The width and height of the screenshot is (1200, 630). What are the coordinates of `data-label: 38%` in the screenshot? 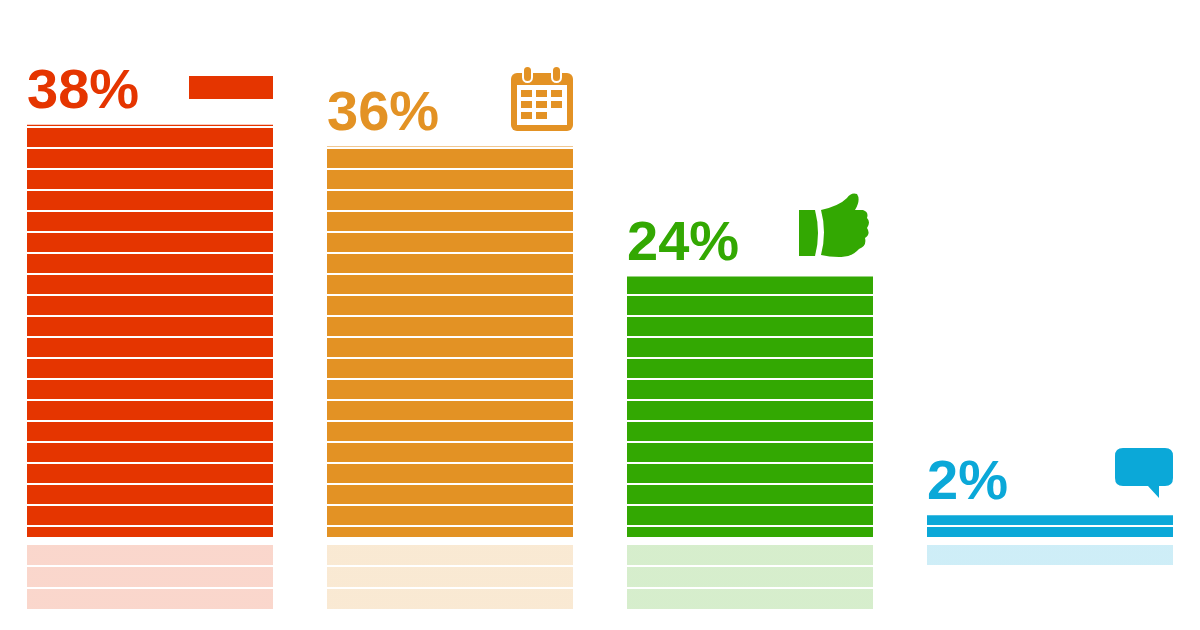 It's located at (83, 89).